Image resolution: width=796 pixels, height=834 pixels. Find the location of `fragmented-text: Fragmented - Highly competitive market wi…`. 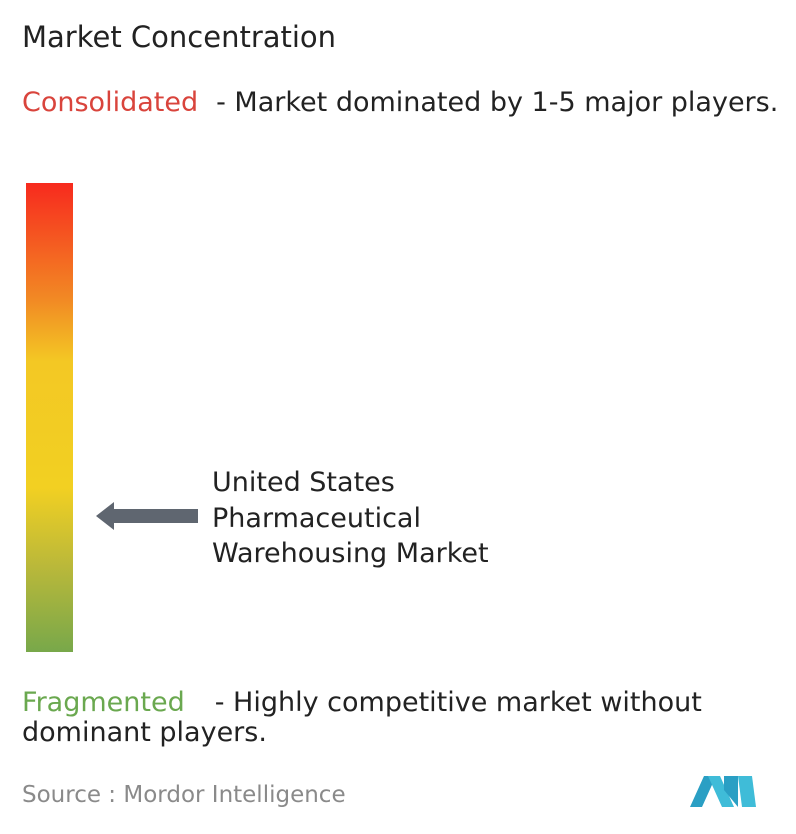

fragmented-text: Fragmented - Highly competitive market wi… is located at coordinates (407, 718).